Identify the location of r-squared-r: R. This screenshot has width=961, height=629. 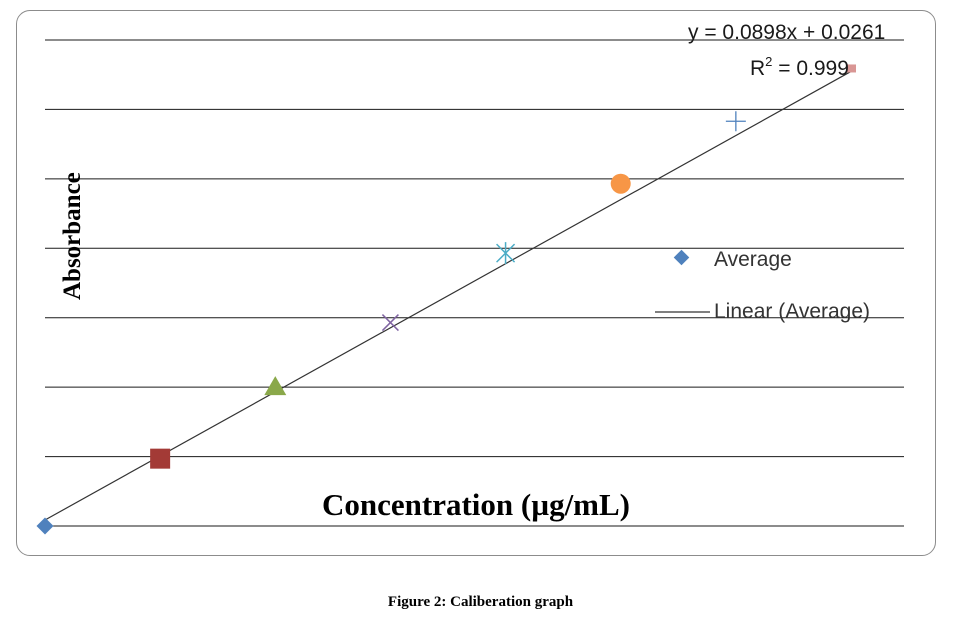
(757, 68).